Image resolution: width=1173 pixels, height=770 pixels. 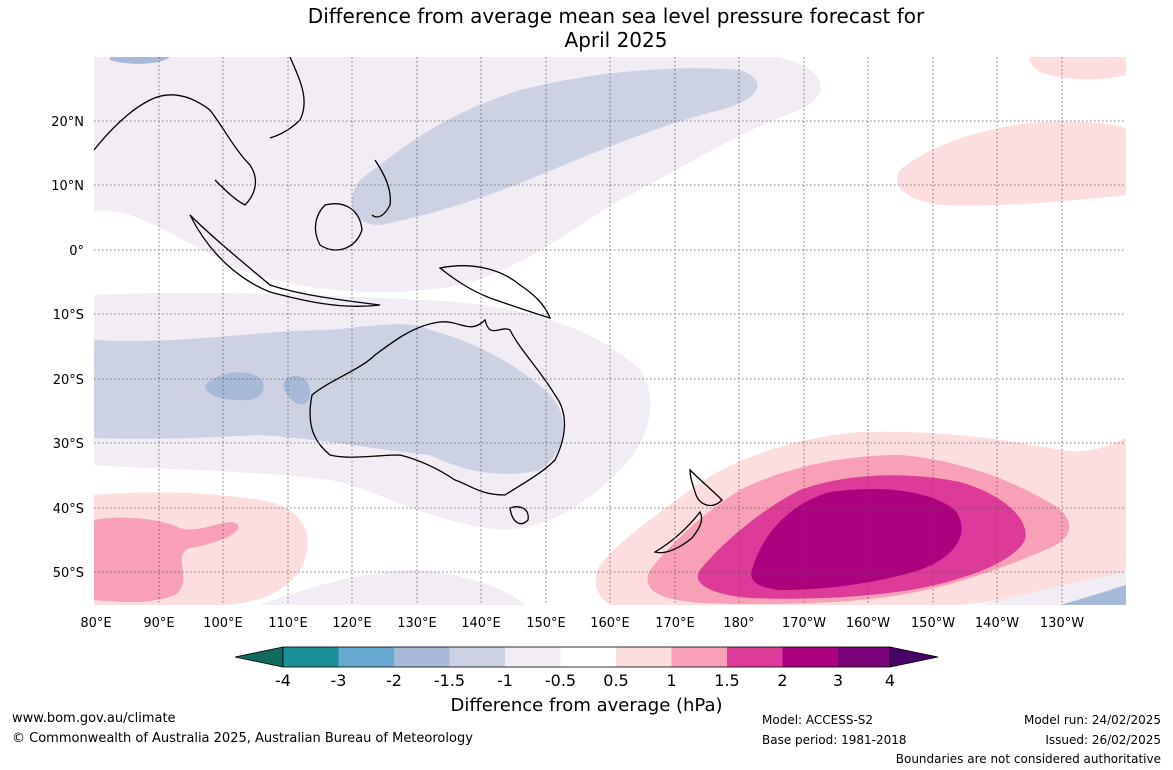 I want to click on lon-label-110e: 110°E, so click(x=288, y=623).